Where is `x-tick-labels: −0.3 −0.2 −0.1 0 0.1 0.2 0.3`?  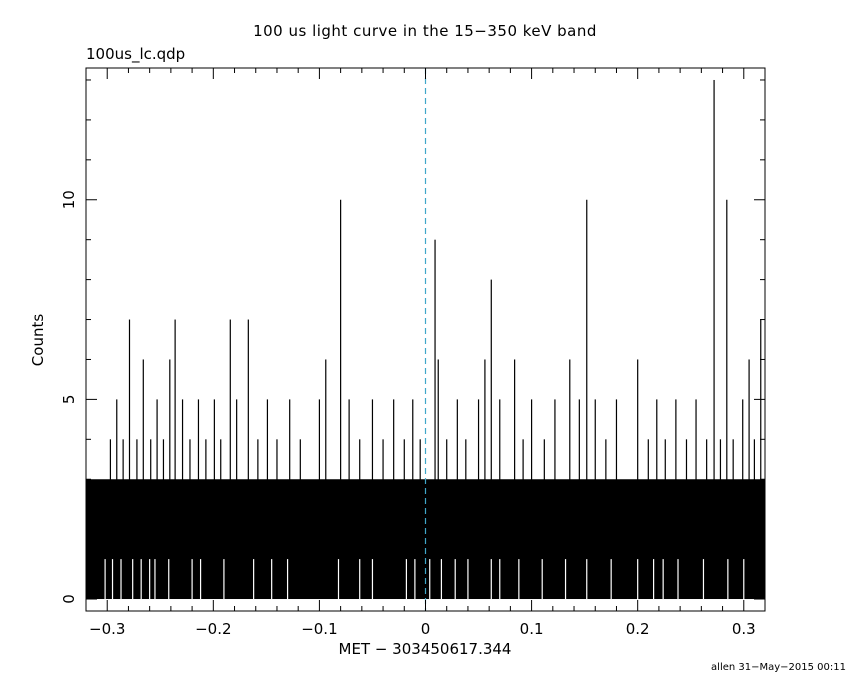 x-tick-labels: −0.3 −0.2 −0.1 0 0.1 0.2 0.3 is located at coordinates (422, 629).